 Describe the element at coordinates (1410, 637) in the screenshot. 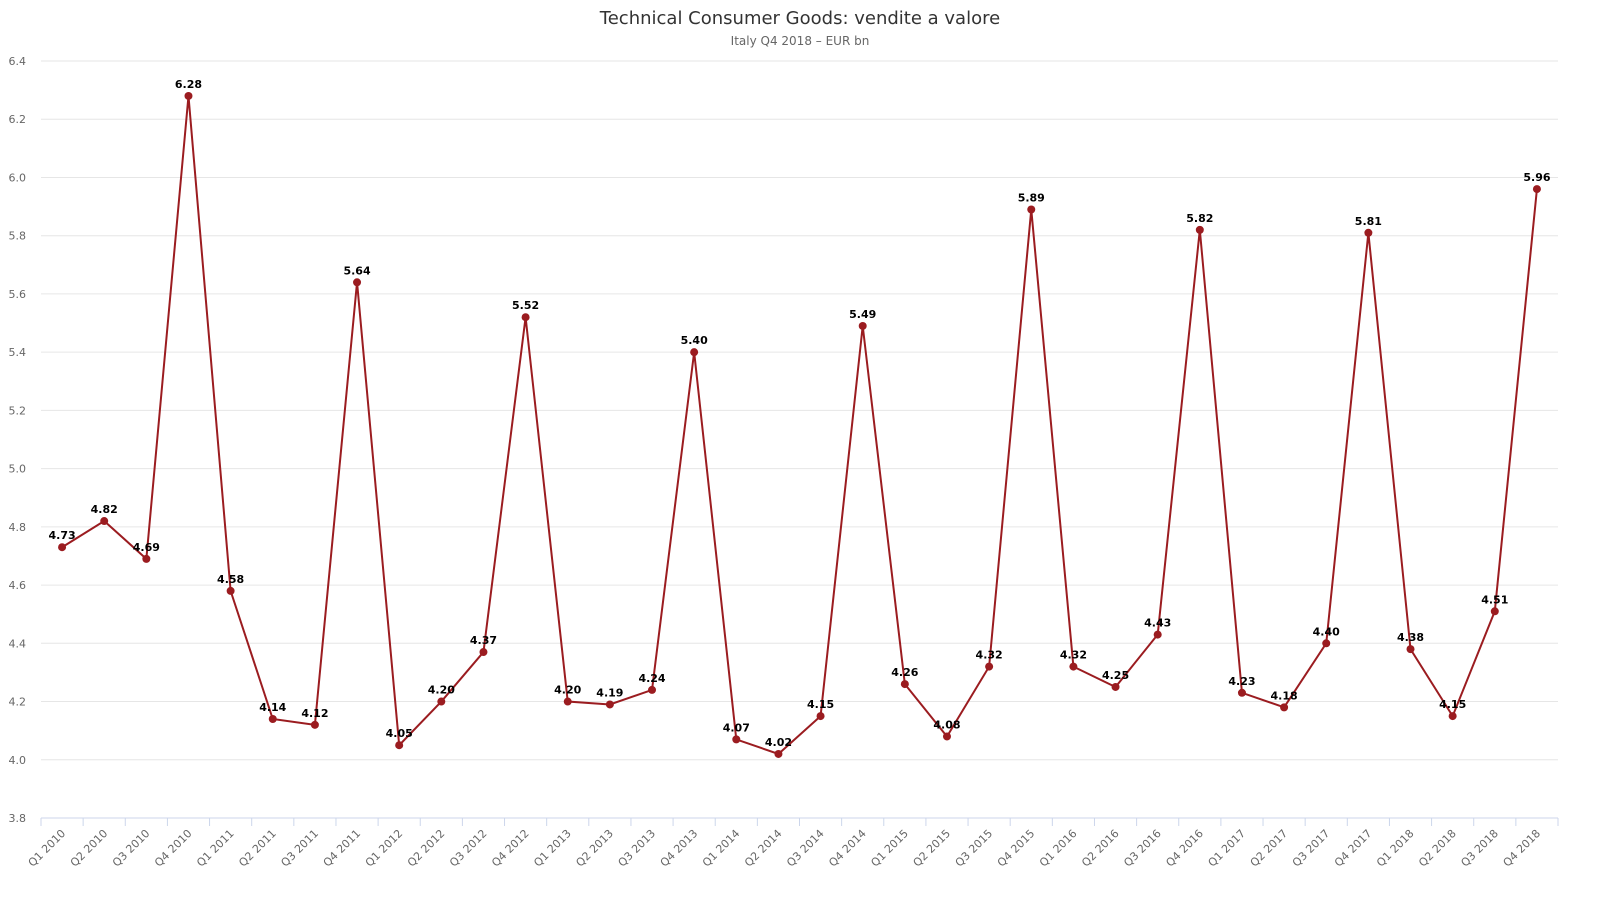

I see `data-label: 4.38` at that location.